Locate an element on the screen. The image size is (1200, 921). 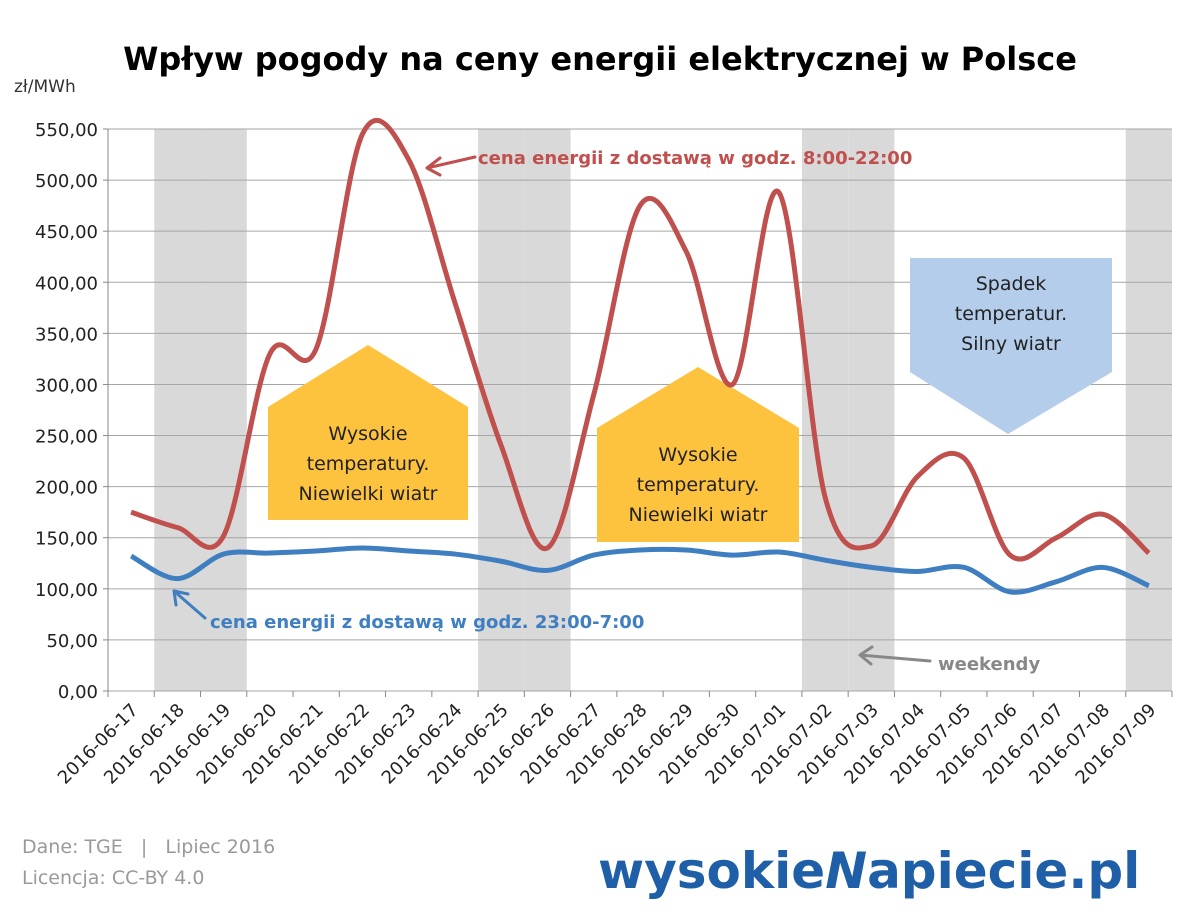
annotation-text: Silny wiatr is located at coordinates (1011, 344).